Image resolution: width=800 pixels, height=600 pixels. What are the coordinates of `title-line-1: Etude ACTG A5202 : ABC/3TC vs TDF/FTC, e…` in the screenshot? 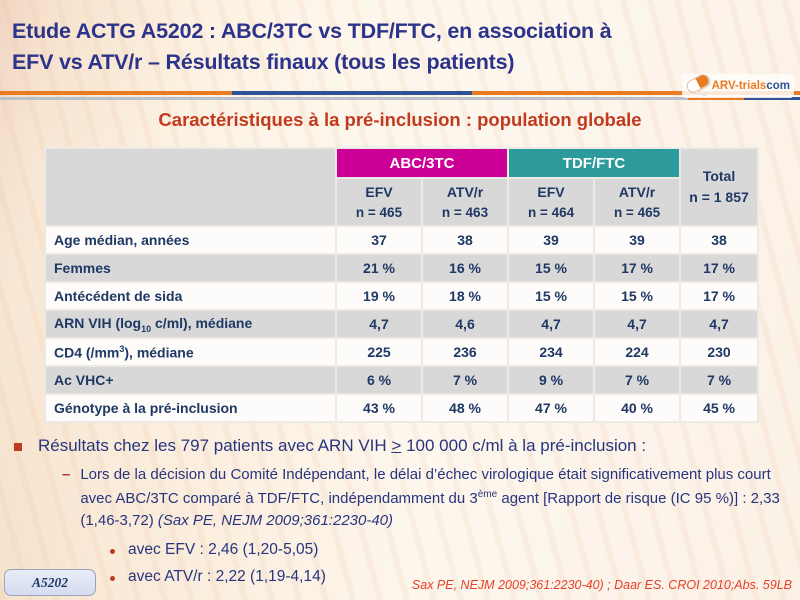 It's located at (312, 31).